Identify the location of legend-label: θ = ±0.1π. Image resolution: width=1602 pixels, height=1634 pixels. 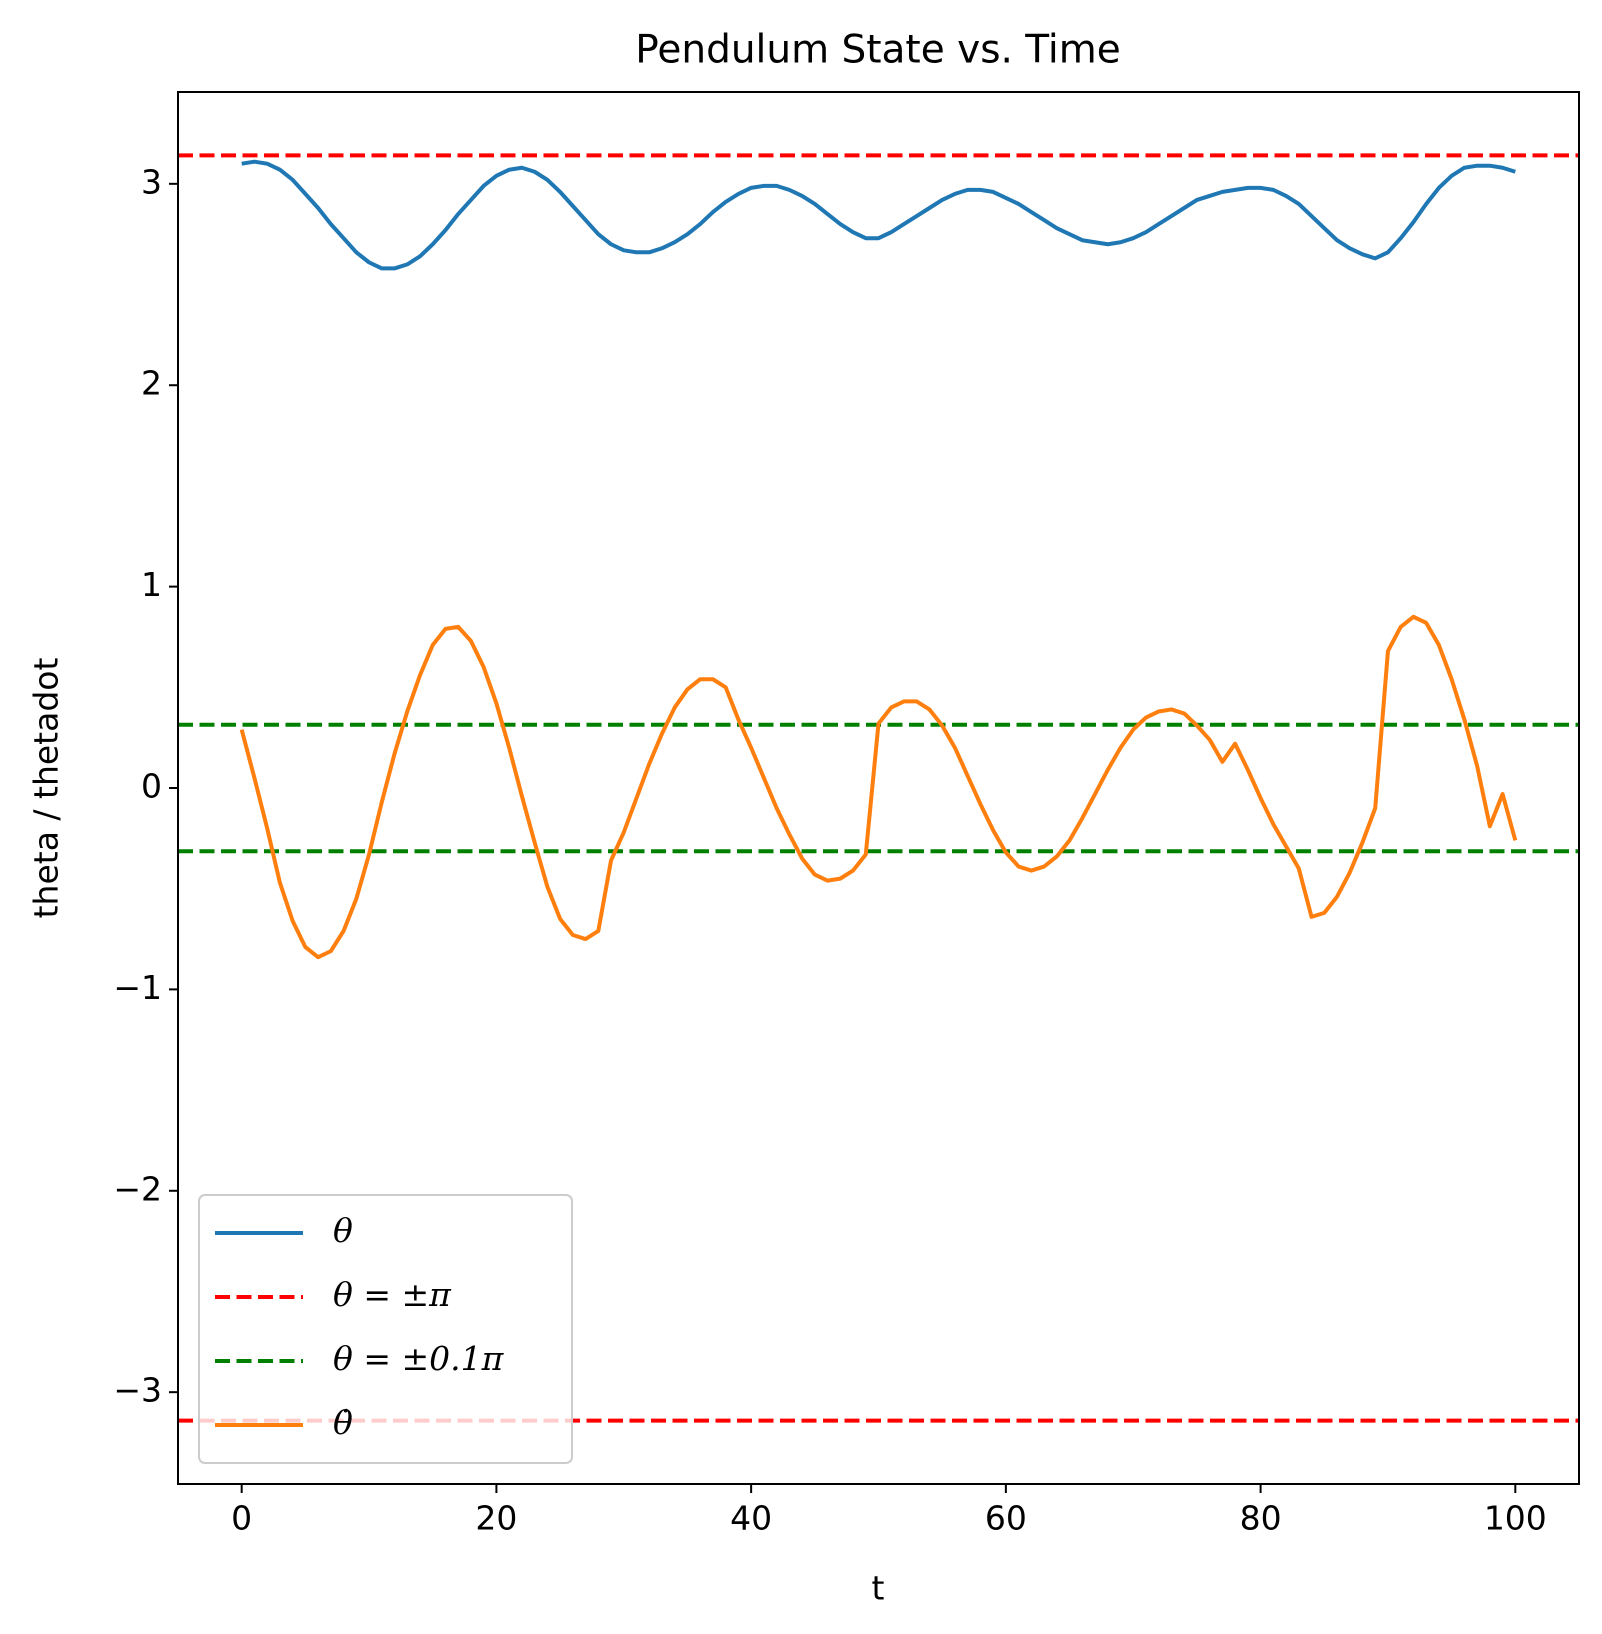
(419, 1358).